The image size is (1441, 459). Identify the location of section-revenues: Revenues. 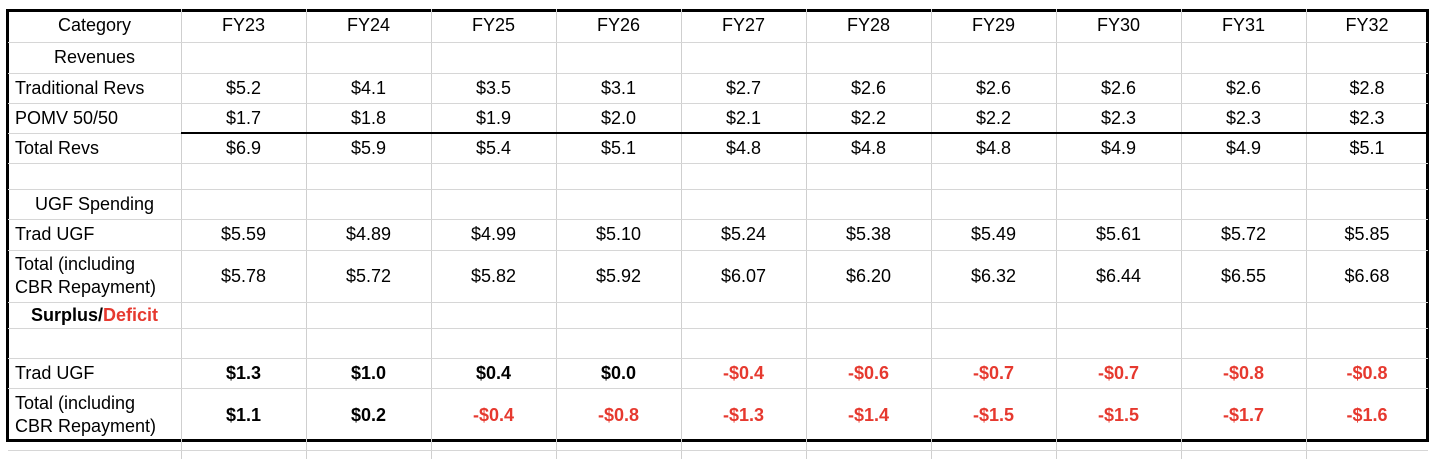
(94, 57).